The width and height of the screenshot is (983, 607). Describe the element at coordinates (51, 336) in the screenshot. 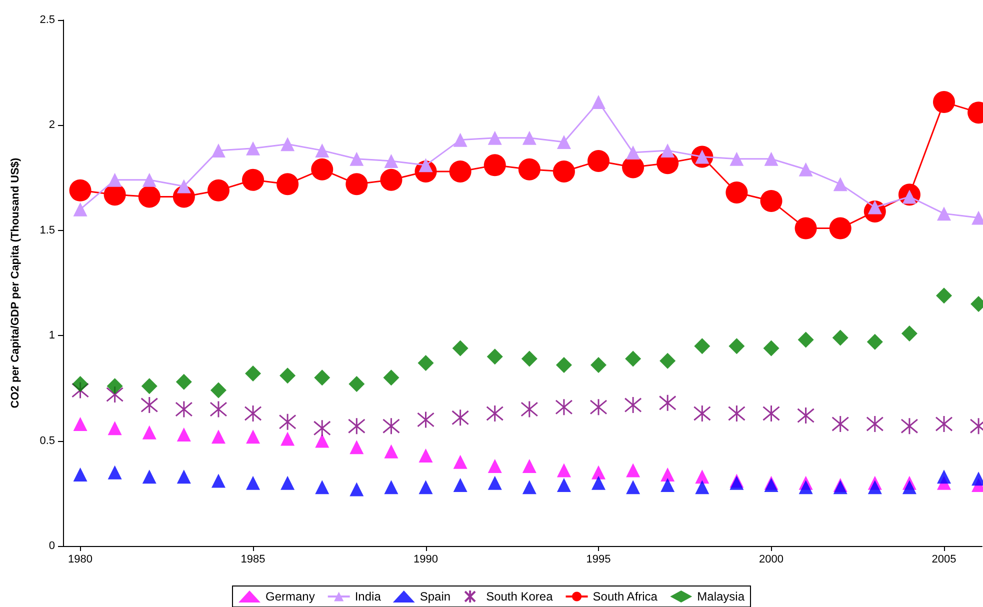

I see `y-tick-label: 1` at that location.